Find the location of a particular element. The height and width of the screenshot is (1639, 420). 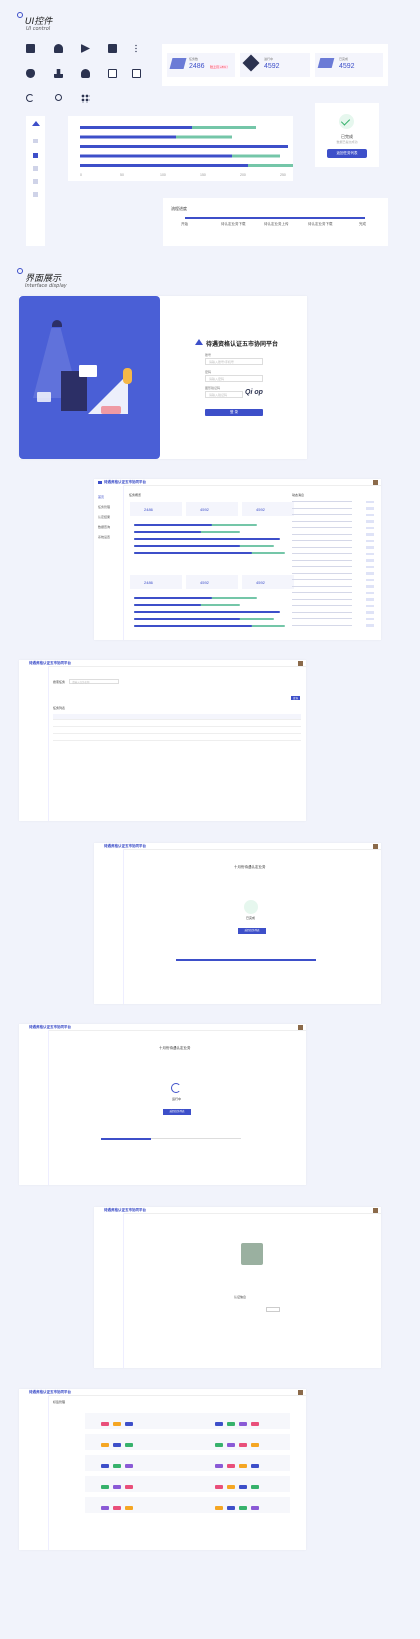

network-icon is located at coordinates (85, 98).